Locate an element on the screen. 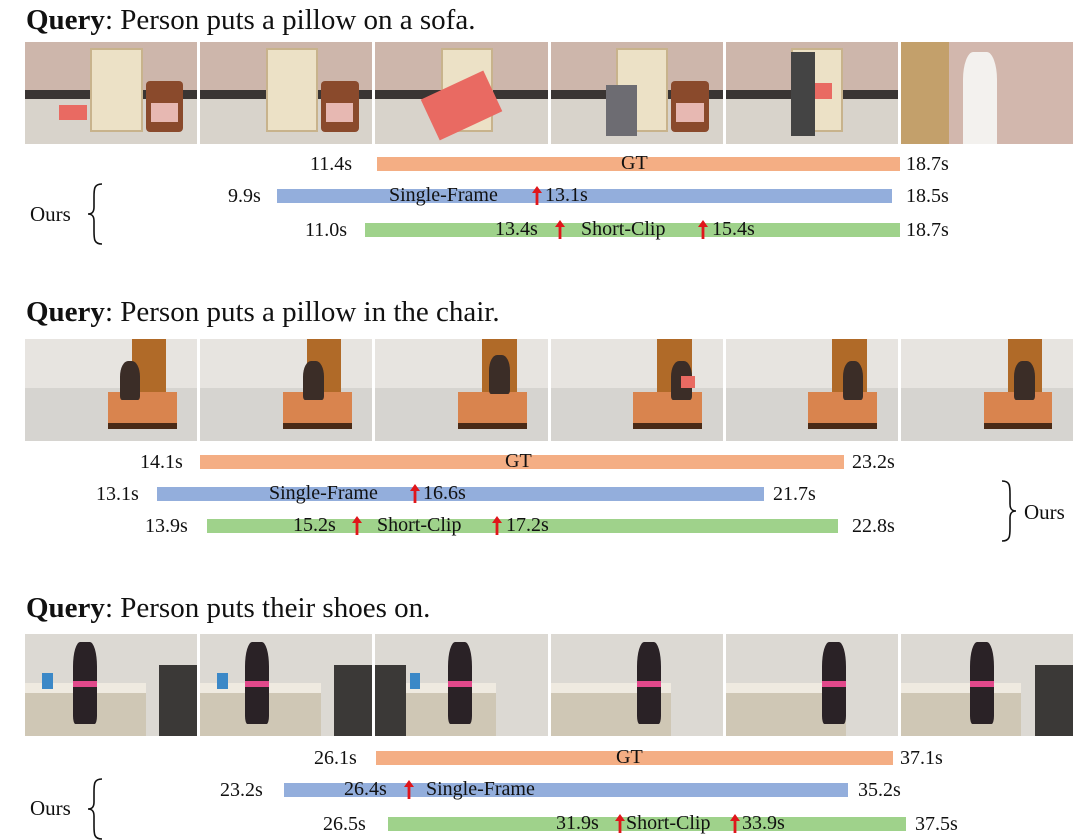 The image size is (1088, 840). short-clip-bar: 31.9s Short-Clip 33.9s is located at coordinates (647, 823).